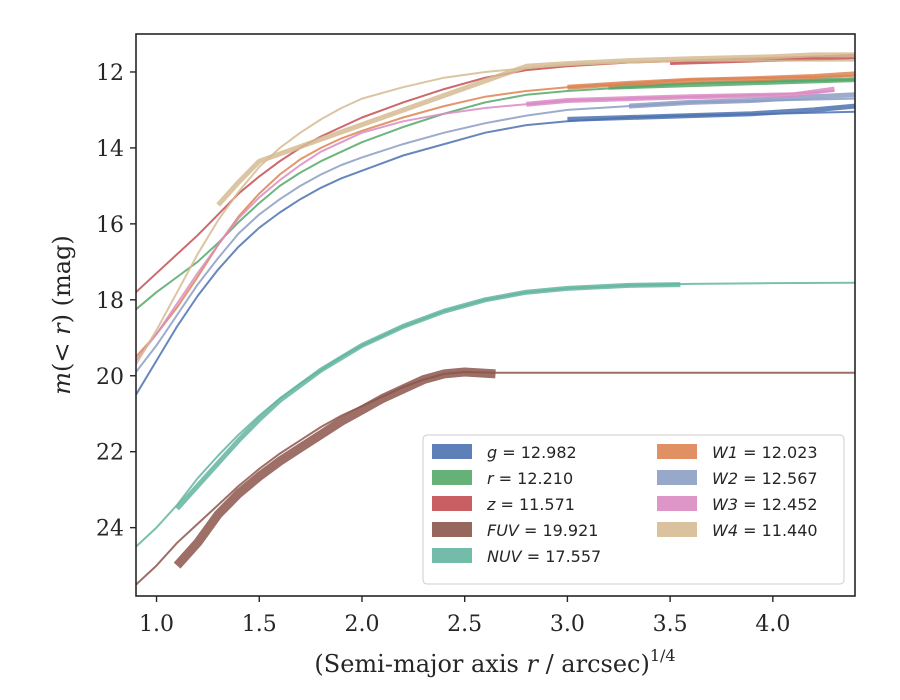 The image size is (900, 700). Describe the element at coordinates (62, 349) in the screenshot. I see `y-axis-title-lt: <` at that location.